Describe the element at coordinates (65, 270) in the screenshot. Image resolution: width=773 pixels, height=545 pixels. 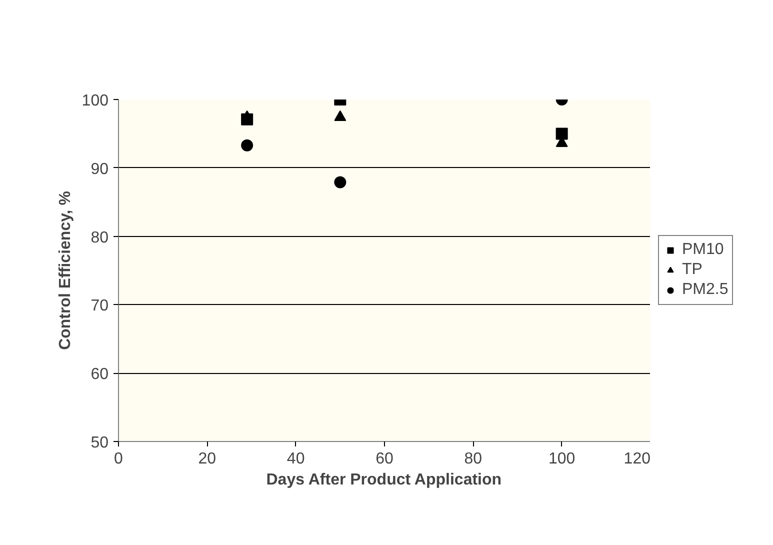
I see `y-axis-title: Control Efficiency, %` at that location.